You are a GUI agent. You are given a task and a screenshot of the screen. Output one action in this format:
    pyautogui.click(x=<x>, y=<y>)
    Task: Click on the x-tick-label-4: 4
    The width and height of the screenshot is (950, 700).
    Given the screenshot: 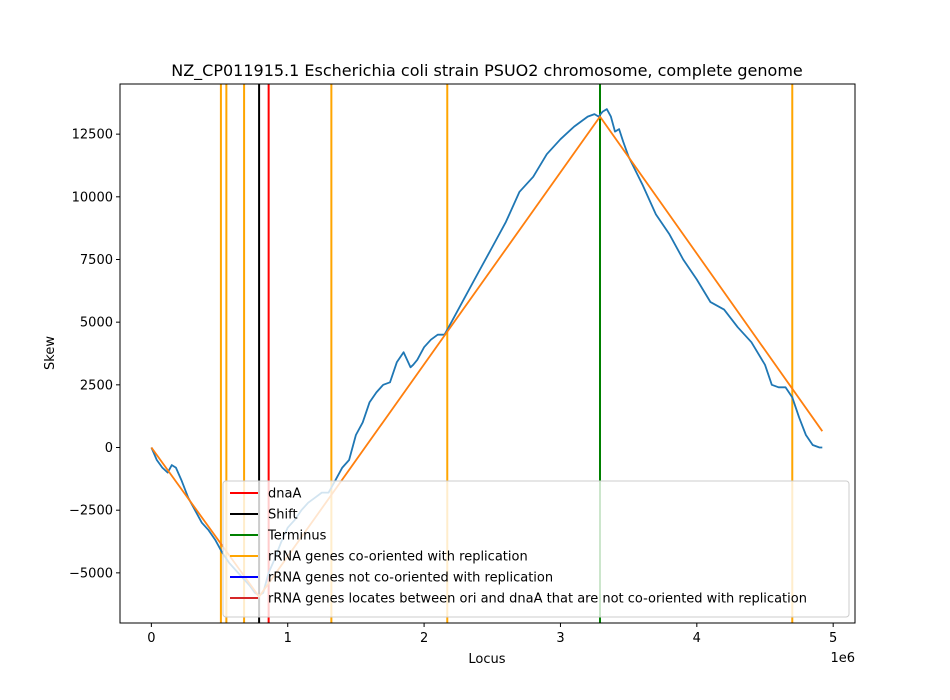 What is the action you would take?
    pyautogui.click(x=697, y=638)
    